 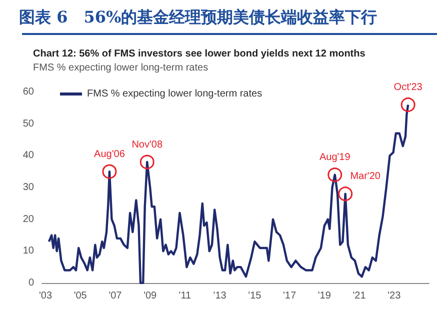 What do you see at coordinates (255, 296) in the screenshot?
I see `x-tick-label: '15` at bounding box center [255, 296].